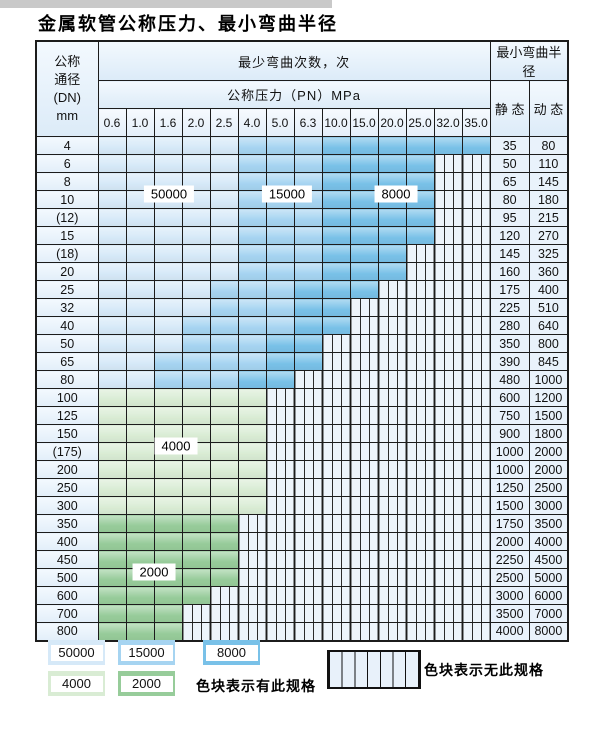  Describe the element at coordinates (548, 433) in the screenshot. I see `dynamic-radius-cell: 1800` at that location.